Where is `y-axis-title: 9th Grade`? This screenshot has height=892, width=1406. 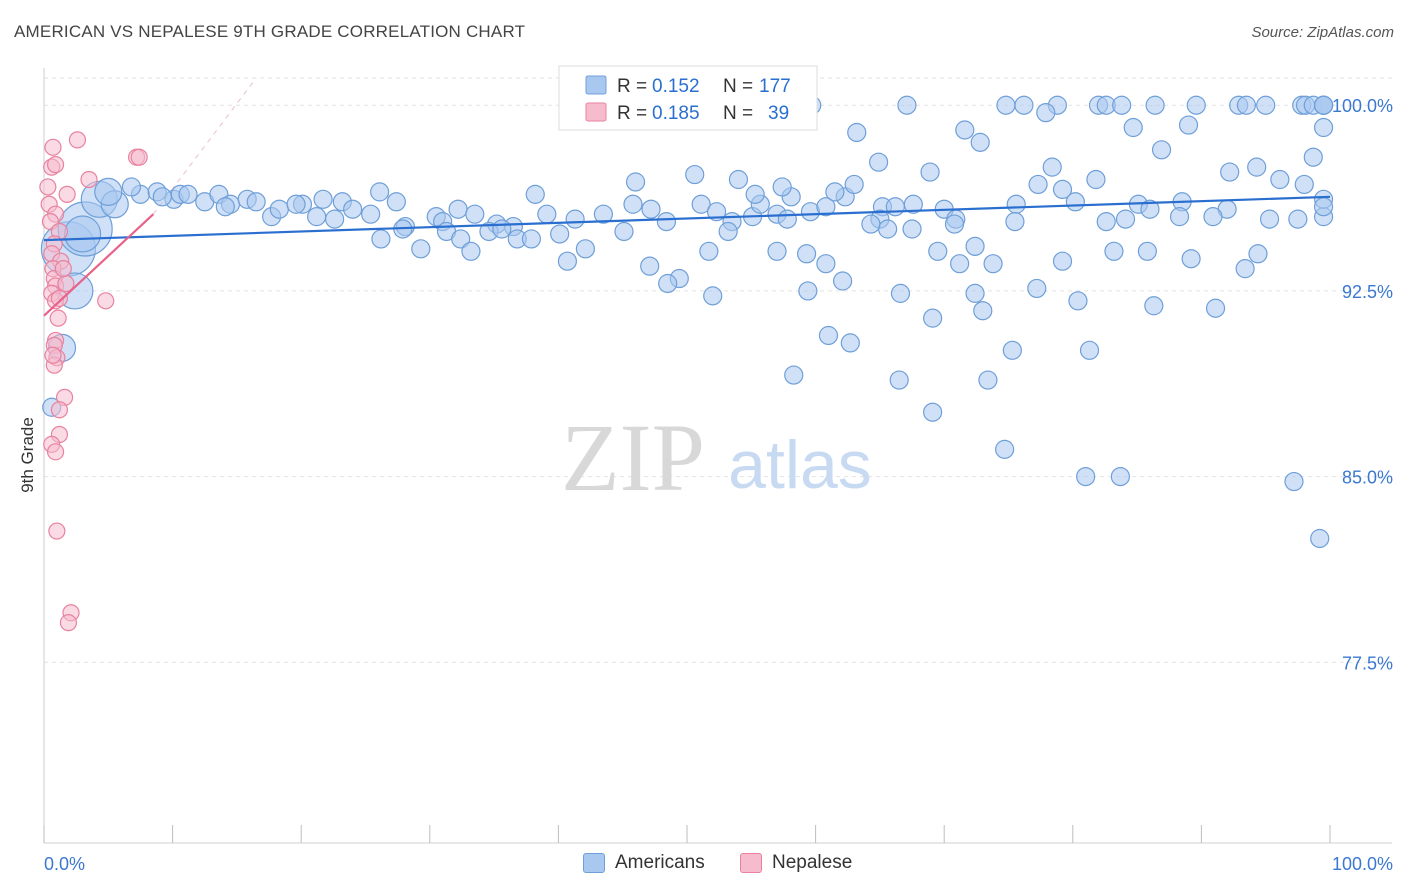
y-axis-title: 9th Grade is located at coordinates (27, 455).